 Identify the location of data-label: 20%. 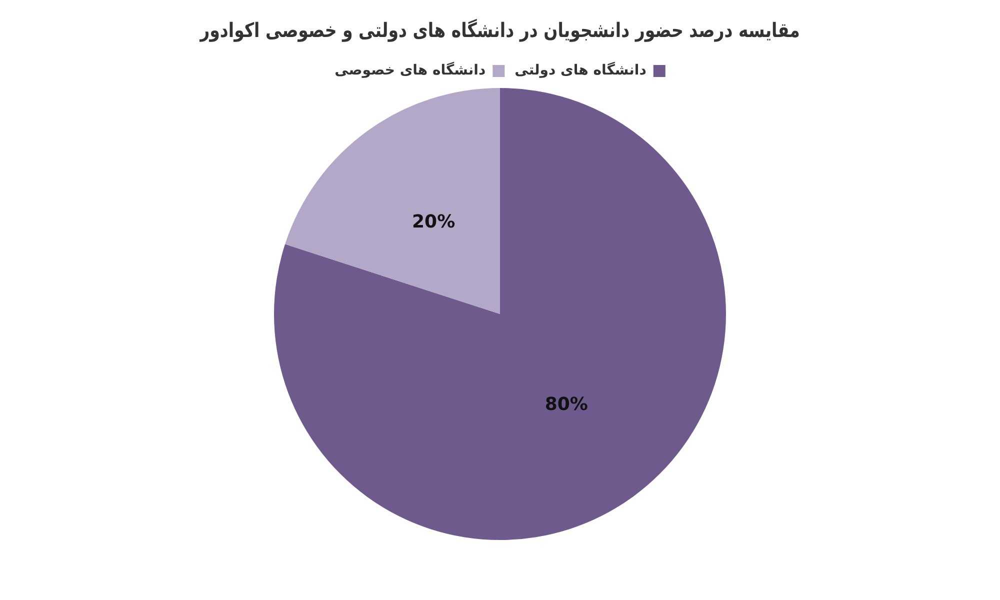
(434, 221).